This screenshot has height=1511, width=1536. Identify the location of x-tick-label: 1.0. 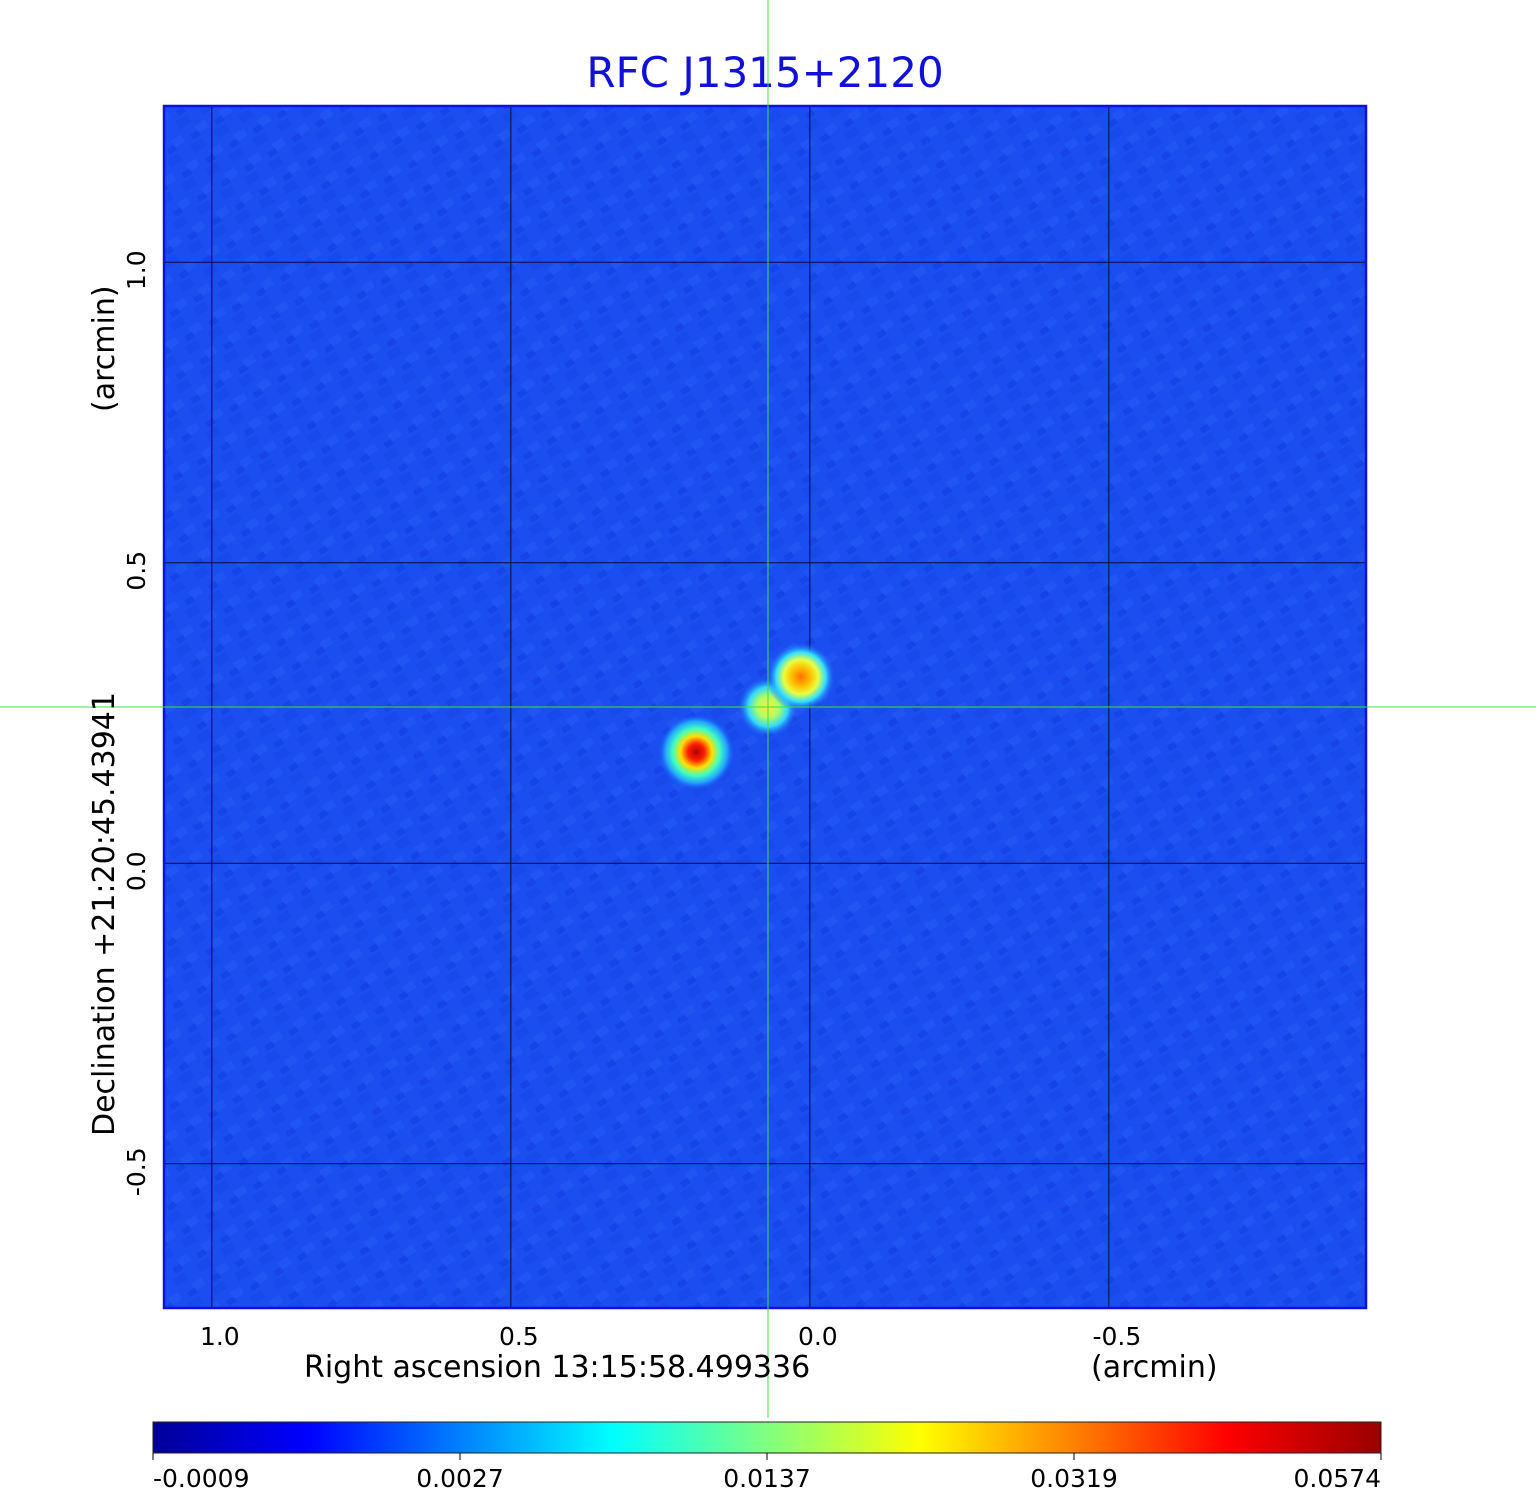
(220, 1336).